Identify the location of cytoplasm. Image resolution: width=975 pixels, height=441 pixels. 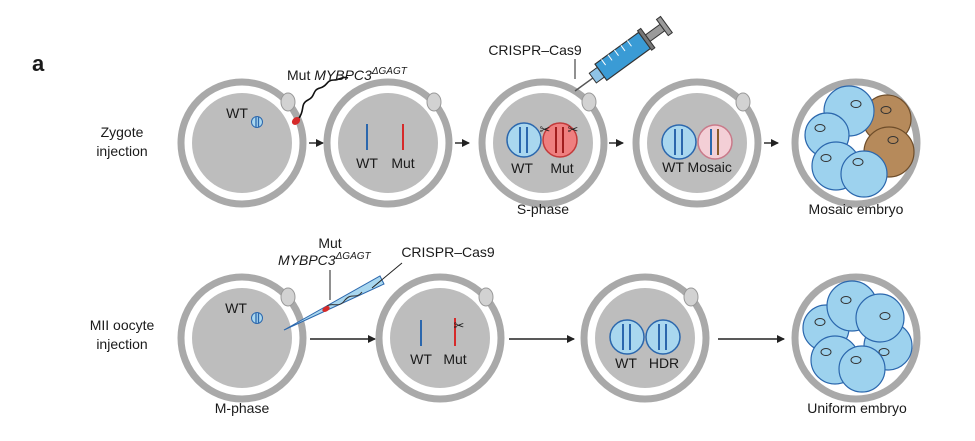
(242, 143).